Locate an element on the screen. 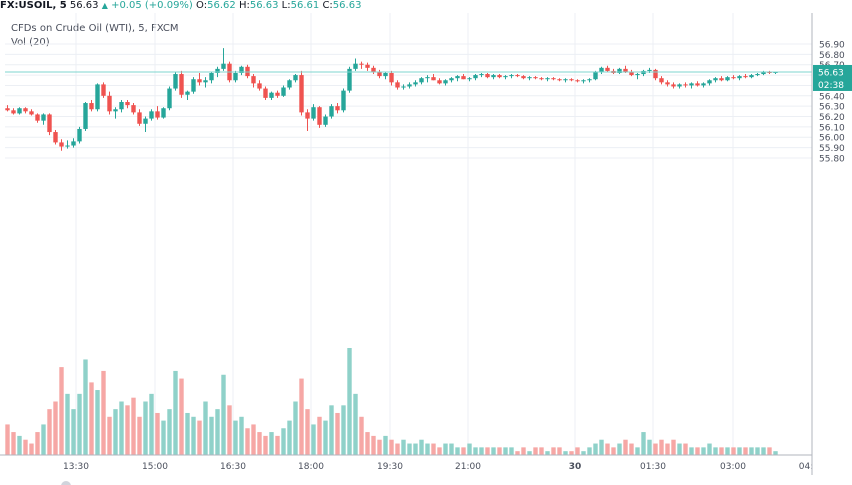 The width and height of the screenshot is (852, 485). y-tick-label: 56.80 is located at coordinates (832, 56).